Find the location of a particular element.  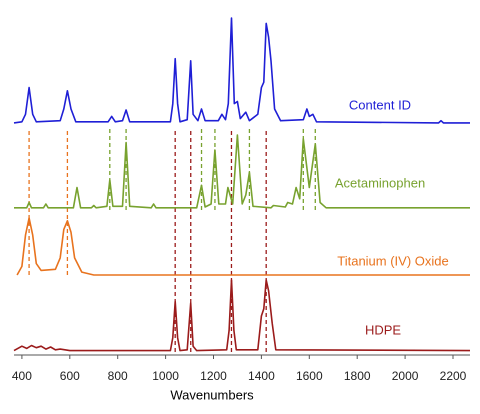

x-tick-label: 400 is located at coordinates (22, 376).